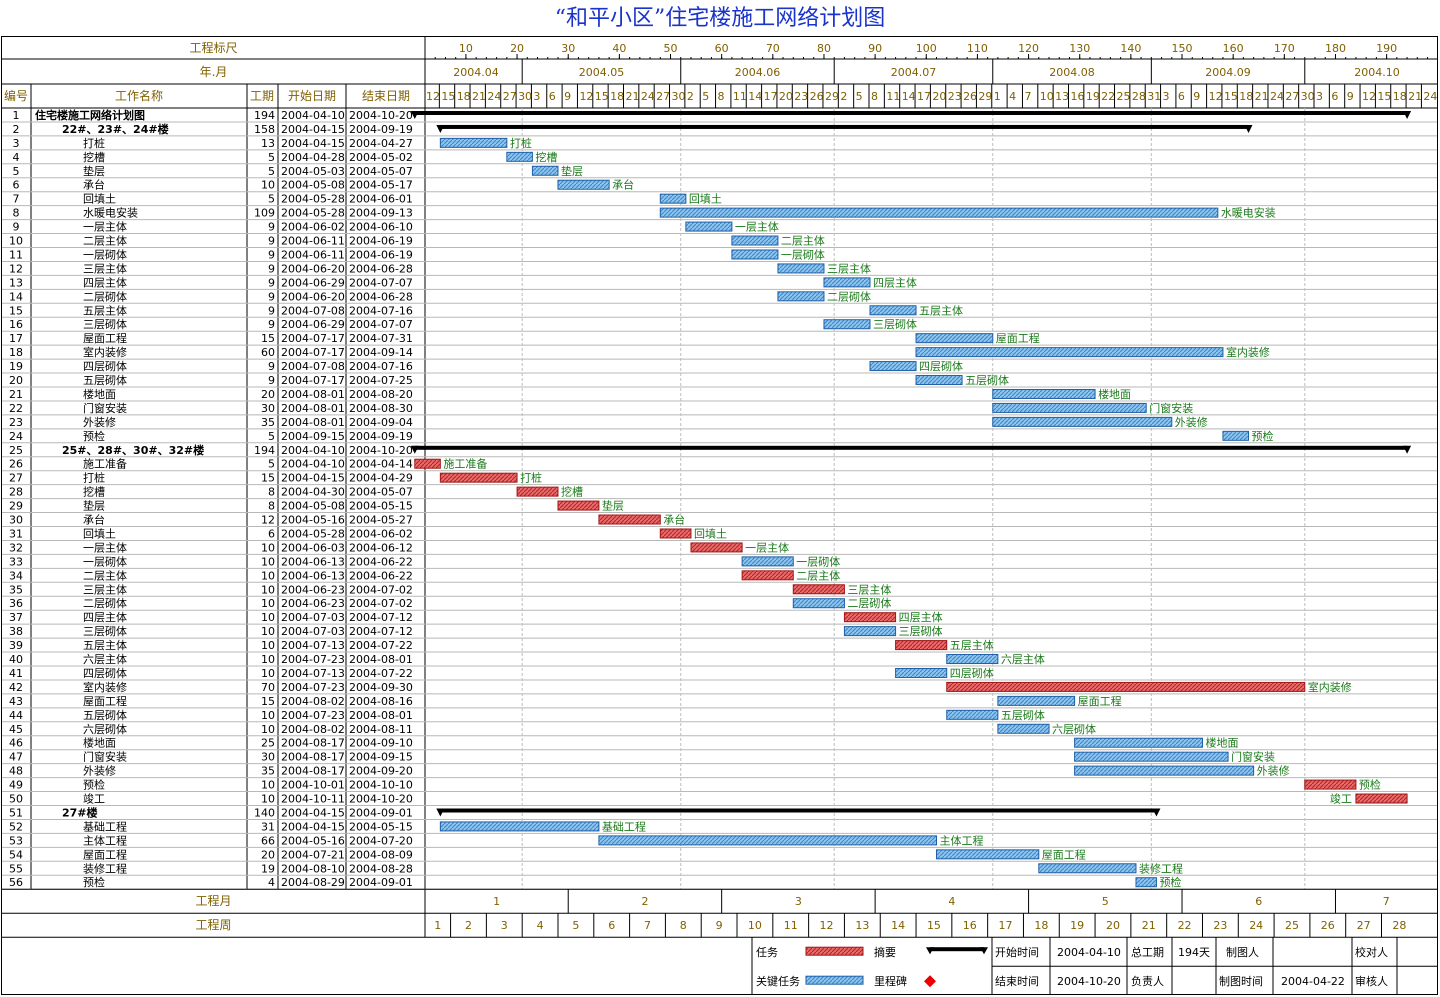  I want to click on day-tick-label: 12, so click(433, 96).